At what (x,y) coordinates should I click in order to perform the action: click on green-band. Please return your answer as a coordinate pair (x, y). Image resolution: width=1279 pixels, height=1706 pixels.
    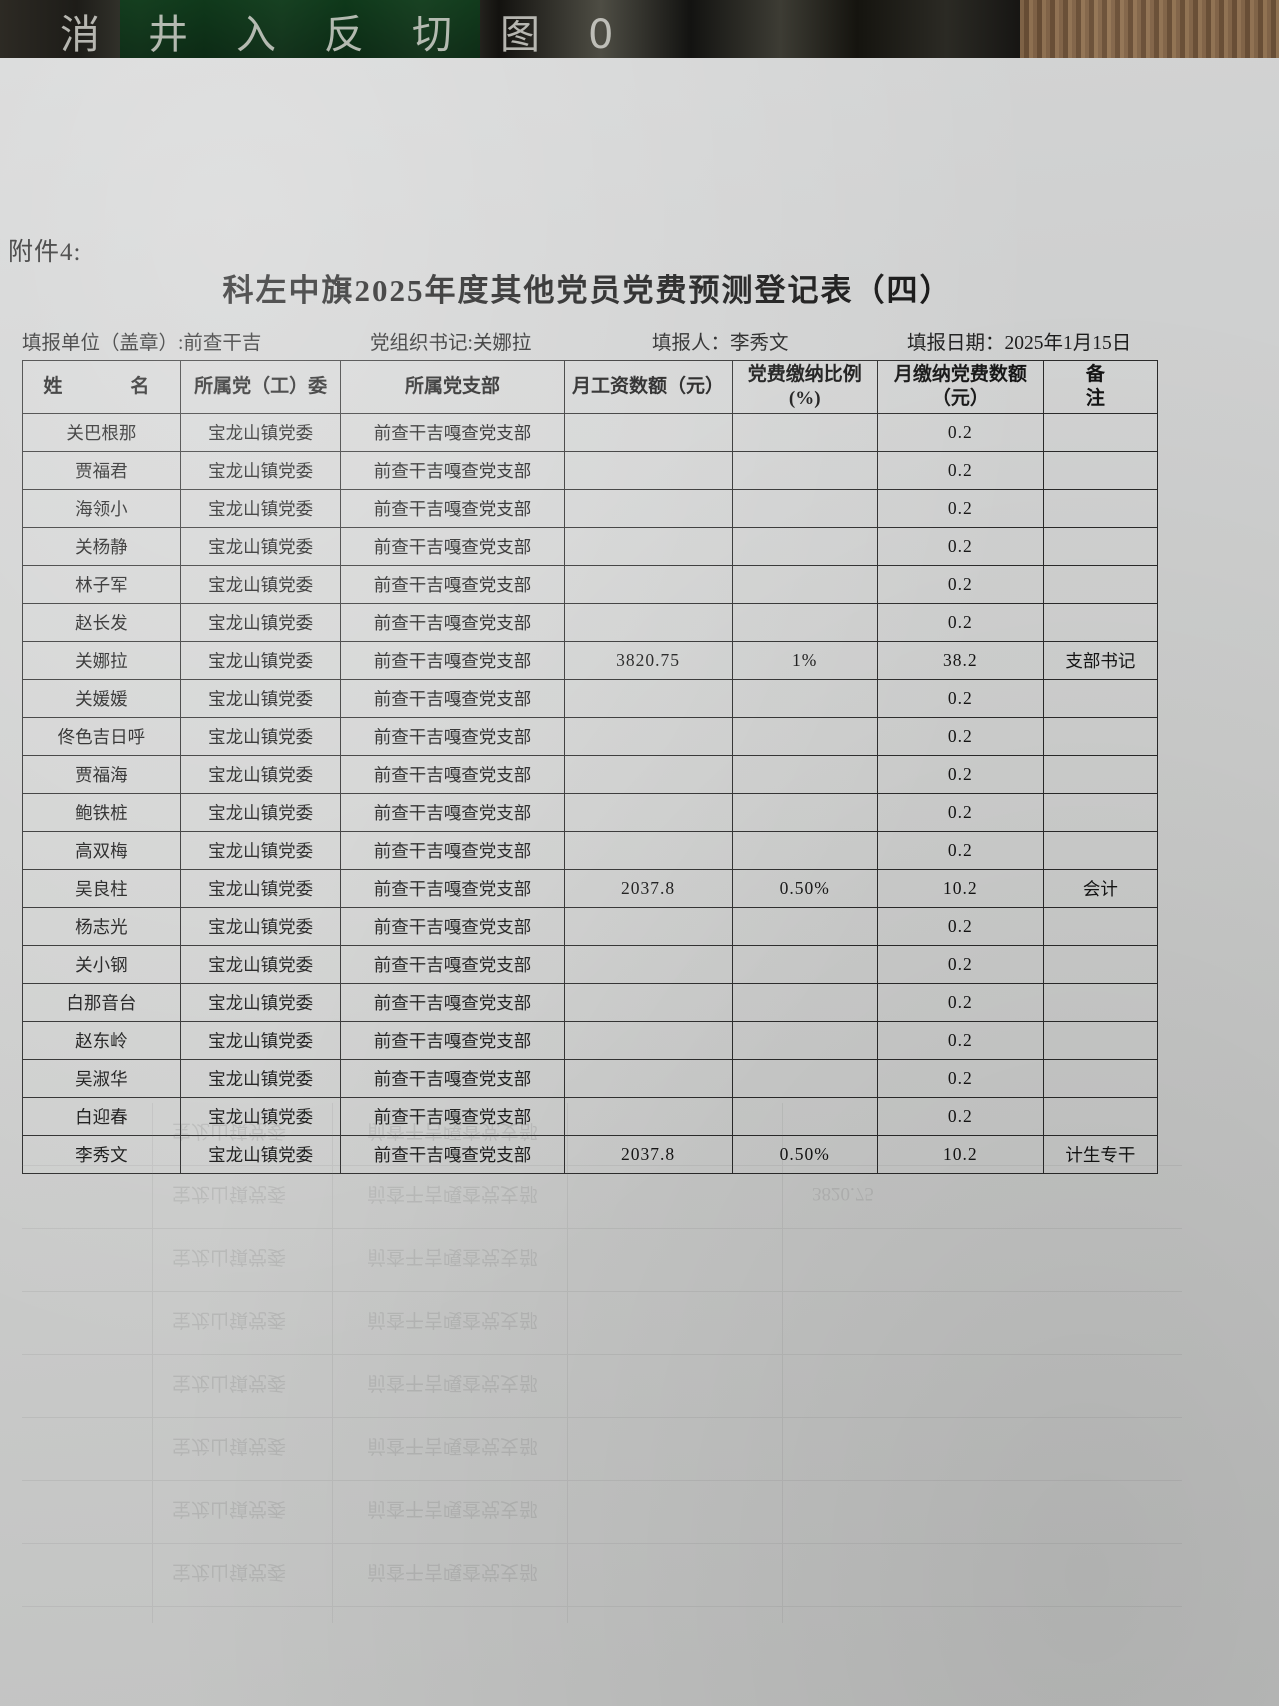
    Looking at the image, I should click on (300, 29).